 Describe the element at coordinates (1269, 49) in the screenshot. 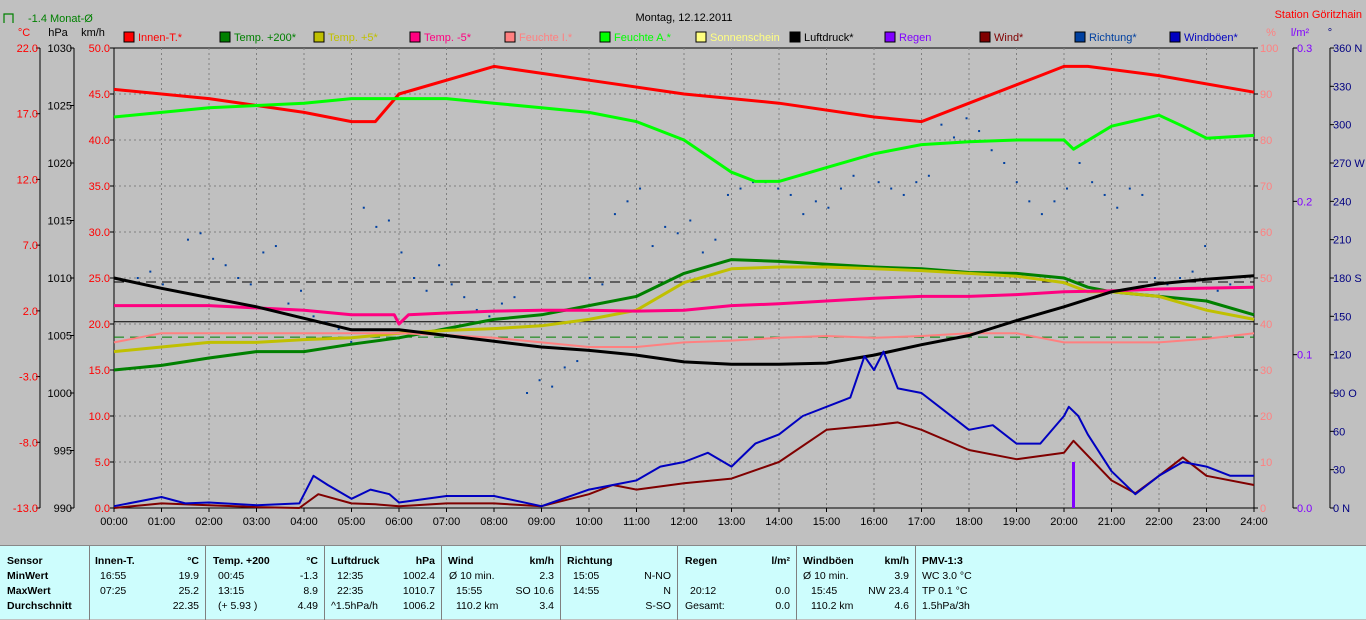

I see `humidity-tick-label: 100` at that location.